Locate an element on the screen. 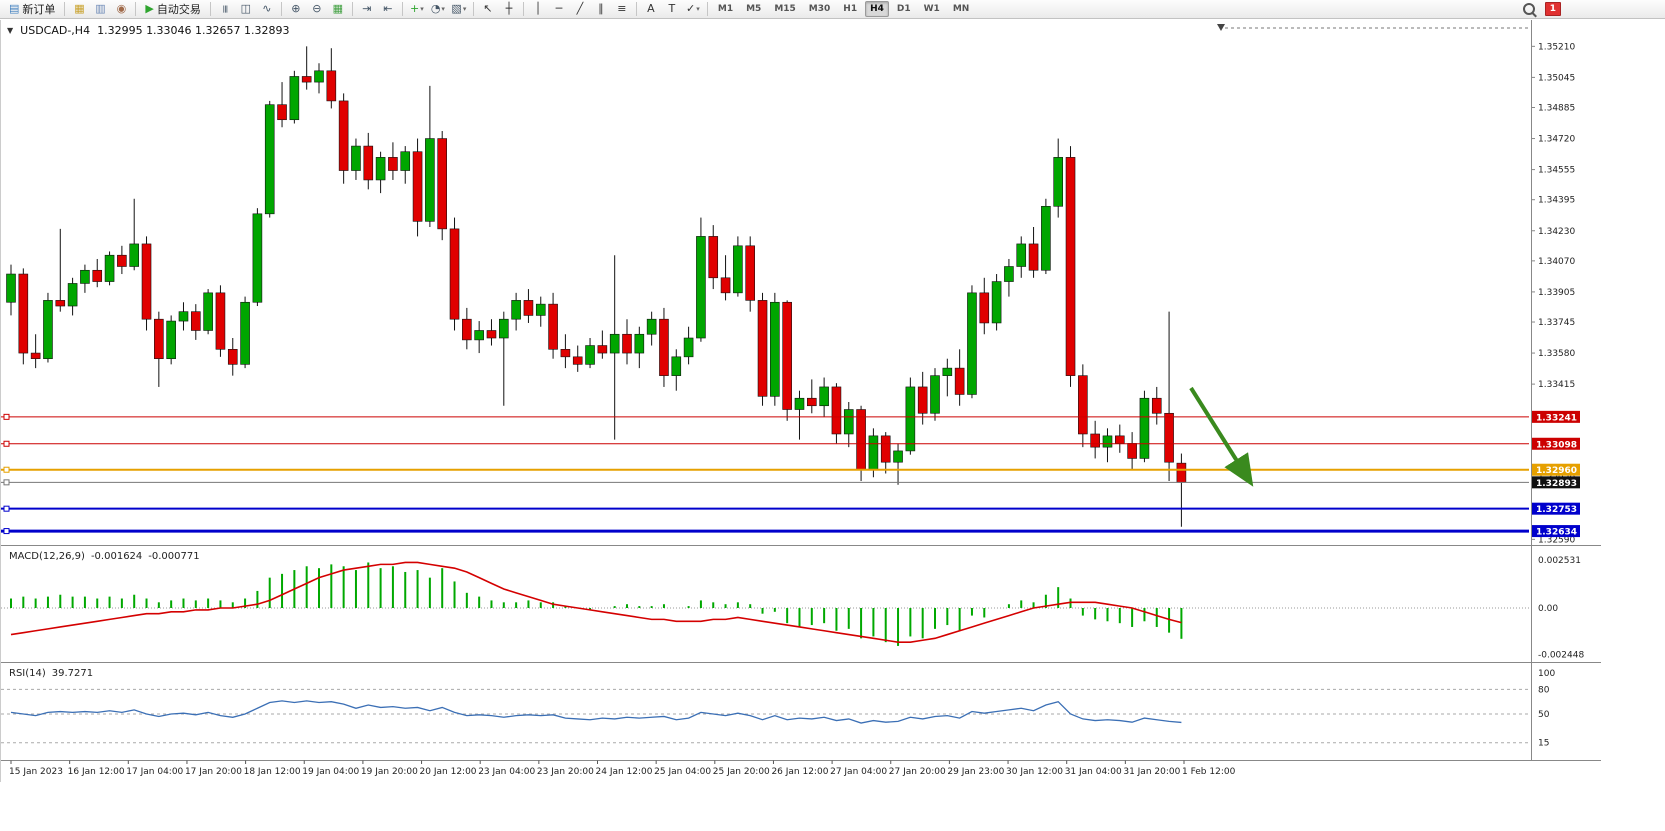 The image size is (1665, 831). indicators-icon: + ▾ is located at coordinates (417, 9).